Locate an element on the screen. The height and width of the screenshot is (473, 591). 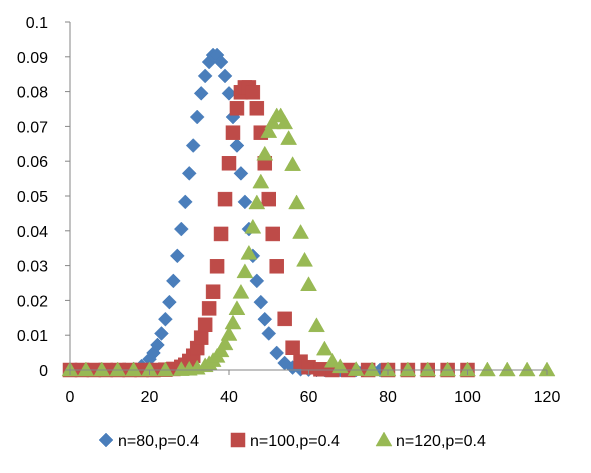
x-tick-label: 40 is located at coordinates (229, 397).